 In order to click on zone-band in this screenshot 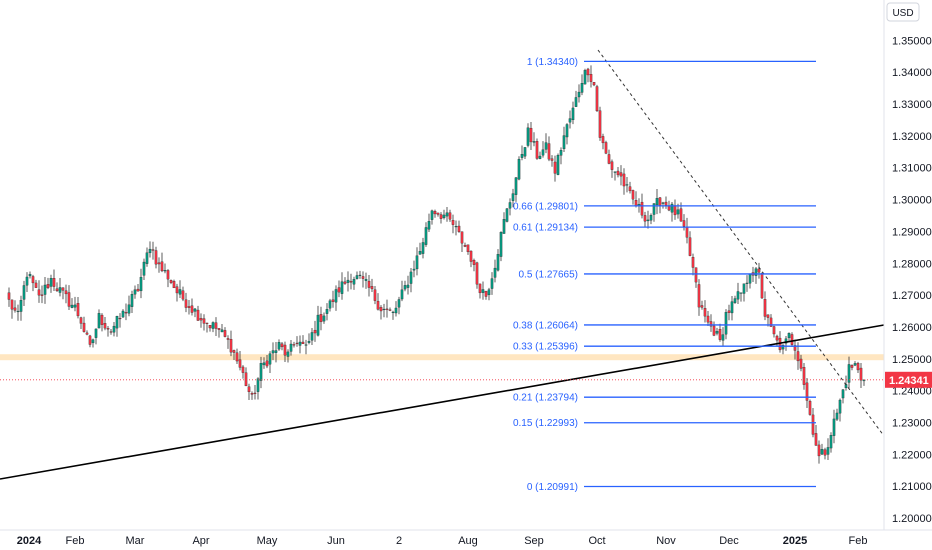, I will do `click(442, 357)`.